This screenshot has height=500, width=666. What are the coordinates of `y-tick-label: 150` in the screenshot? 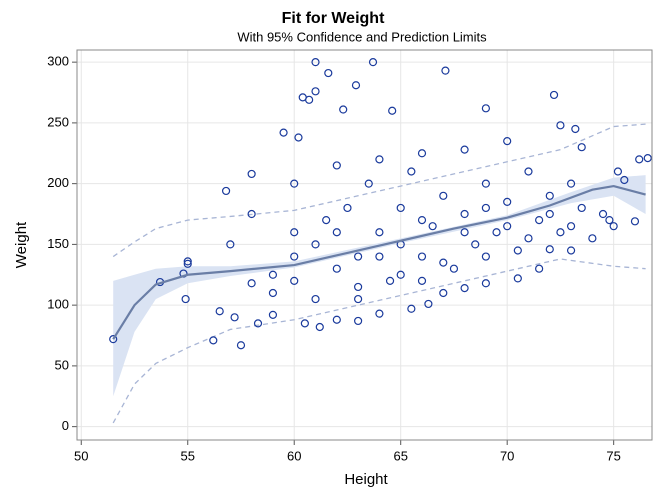 It's located at (58, 243).